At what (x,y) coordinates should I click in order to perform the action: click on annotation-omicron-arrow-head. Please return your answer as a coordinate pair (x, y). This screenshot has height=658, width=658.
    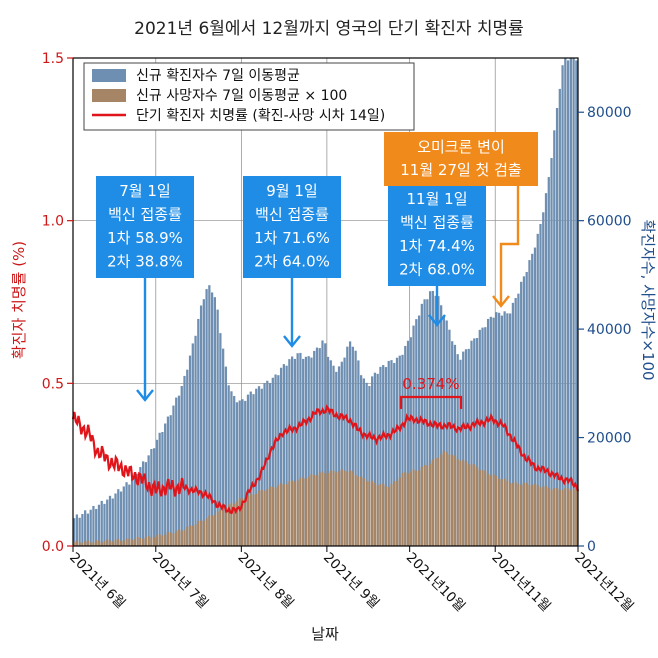
    Looking at the image, I should click on (501, 301).